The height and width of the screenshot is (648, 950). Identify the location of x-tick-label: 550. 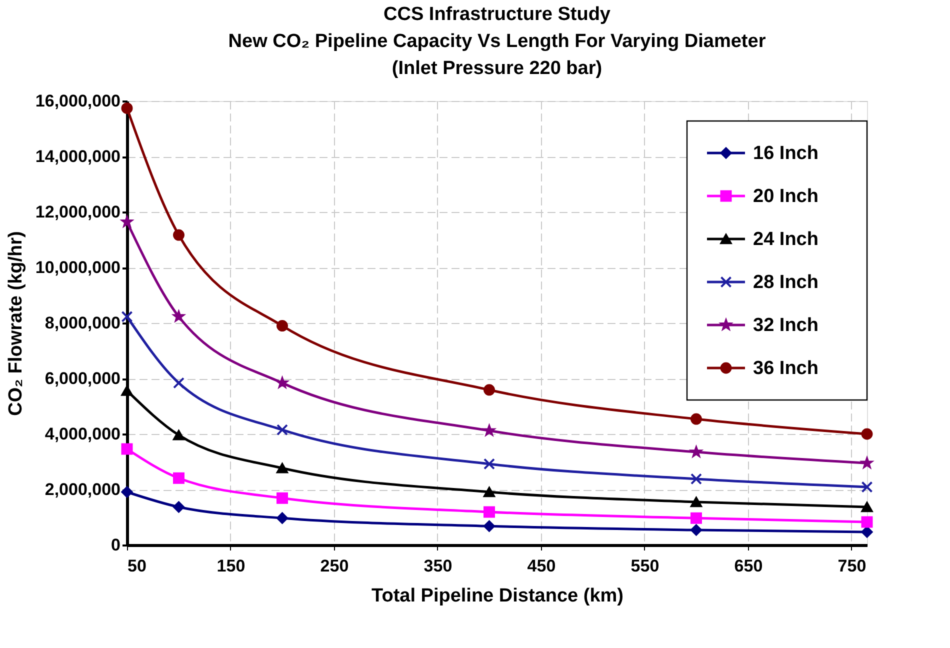
(645, 566).